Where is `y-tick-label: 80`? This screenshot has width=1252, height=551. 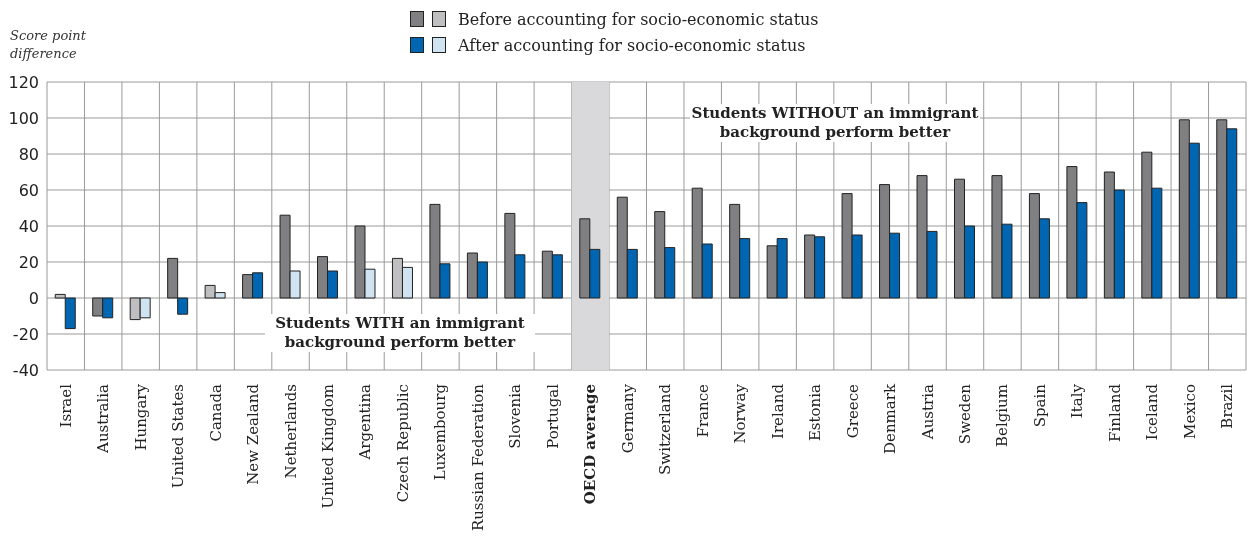 y-tick-label: 80 is located at coordinates (28, 154).